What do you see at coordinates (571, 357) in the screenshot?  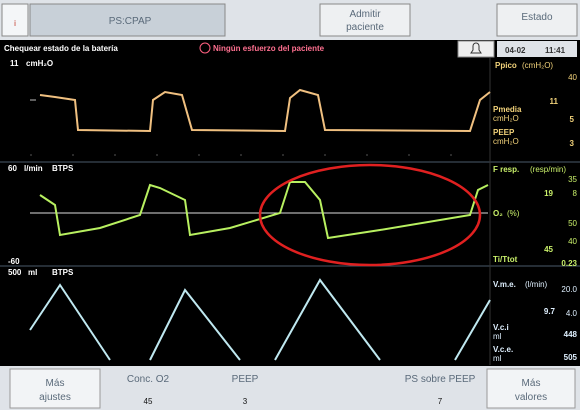 I see `measure-value: 505` at bounding box center [571, 357].